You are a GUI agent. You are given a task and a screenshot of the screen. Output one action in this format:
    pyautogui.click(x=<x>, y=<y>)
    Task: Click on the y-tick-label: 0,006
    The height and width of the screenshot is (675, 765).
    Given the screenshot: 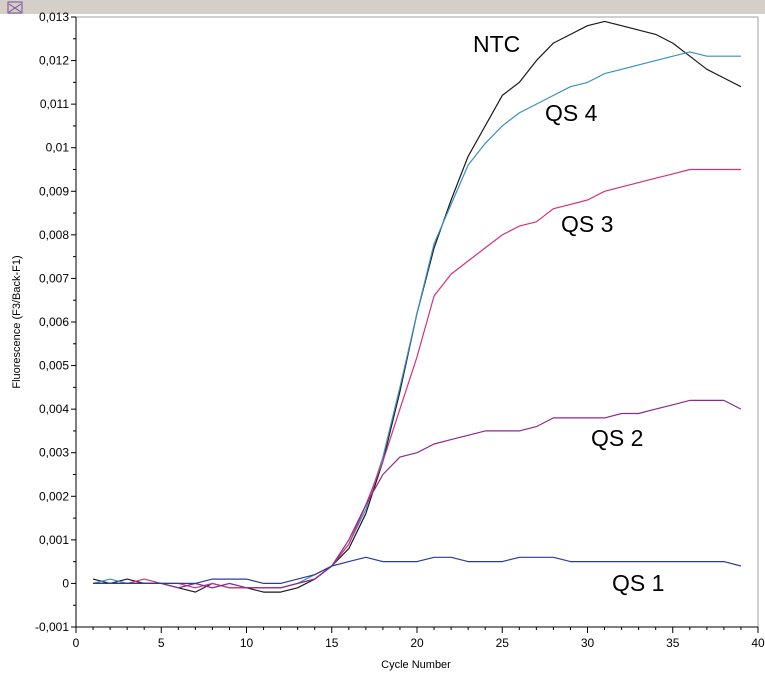 What is the action you would take?
    pyautogui.click(x=54, y=322)
    